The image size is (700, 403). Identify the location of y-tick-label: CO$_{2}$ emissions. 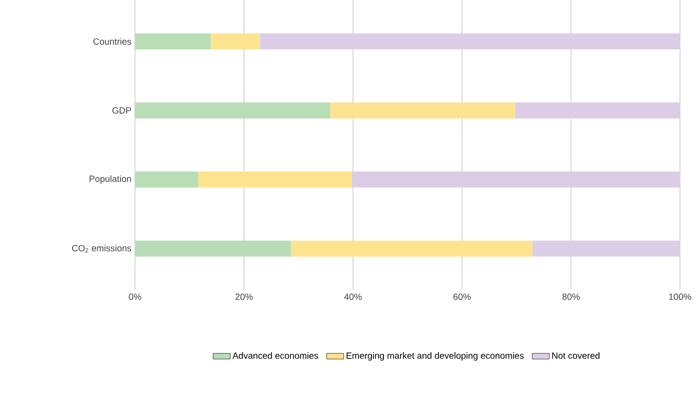
(102, 248).